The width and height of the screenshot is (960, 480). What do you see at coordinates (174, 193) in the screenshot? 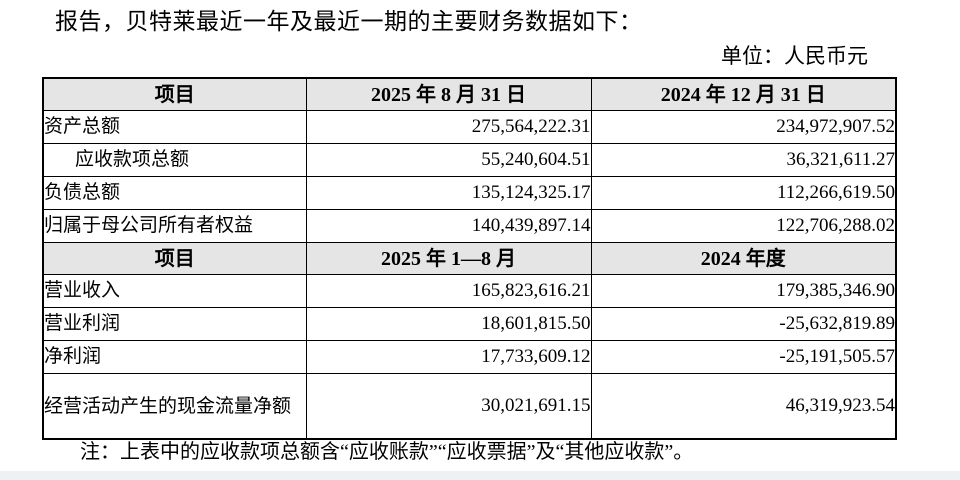
I see `row-label-total-liabilities: 负债总额` at bounding box center [174, 193].